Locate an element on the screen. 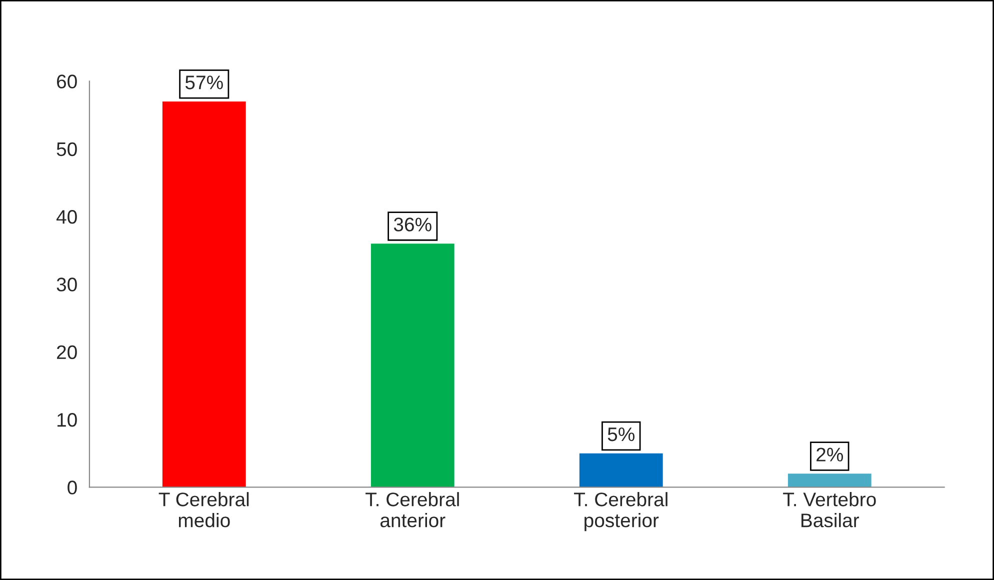 The height and width of the screenshot is (580, 994). x-tick-label: T. Vertebro Basilar is located at coordinates (829, 510).